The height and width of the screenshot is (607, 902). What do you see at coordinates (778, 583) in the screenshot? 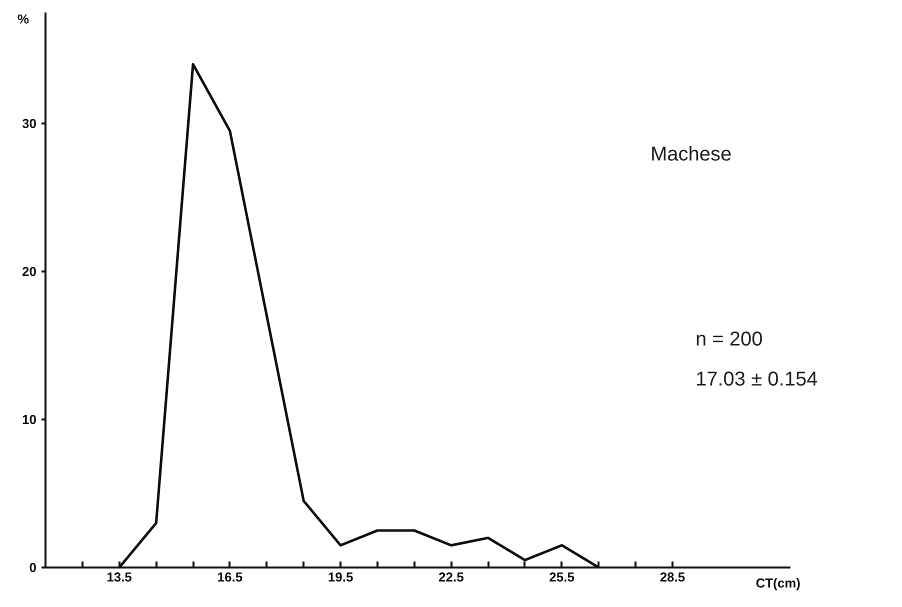
I see `x-axis-title: CT(cm)` at bounding box center [778, 583].